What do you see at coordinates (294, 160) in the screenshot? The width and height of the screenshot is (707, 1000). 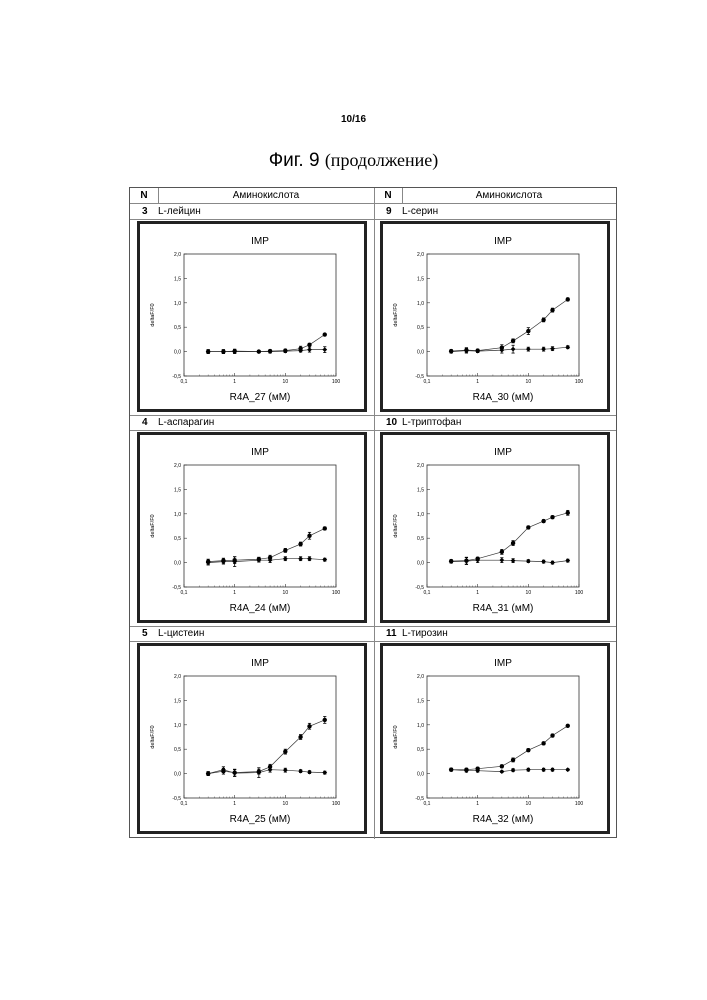 I see `figure-label: Фиг. 9` at bounding box center [294, 160].